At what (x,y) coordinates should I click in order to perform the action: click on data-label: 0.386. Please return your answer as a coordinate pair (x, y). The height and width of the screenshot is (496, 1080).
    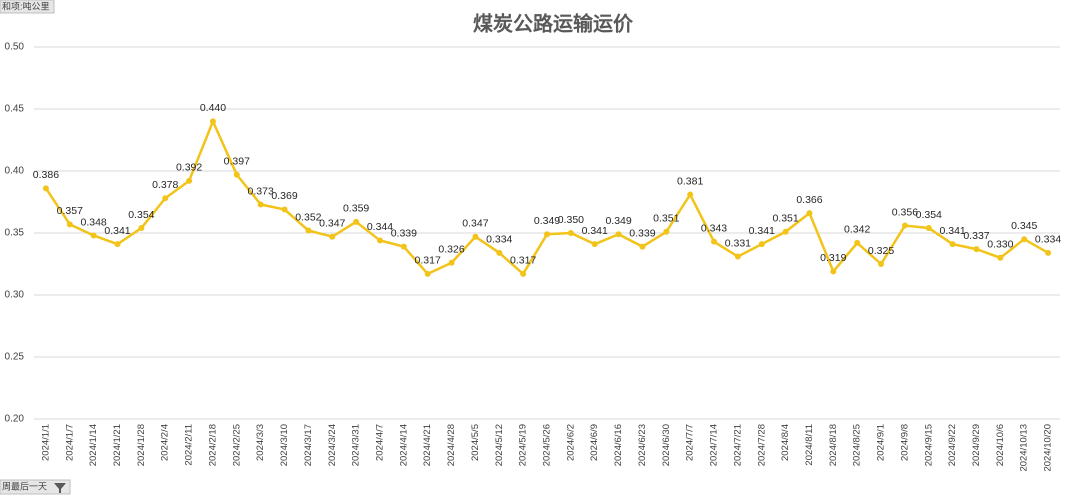
    Looking at the image, I should click on (46, 175).